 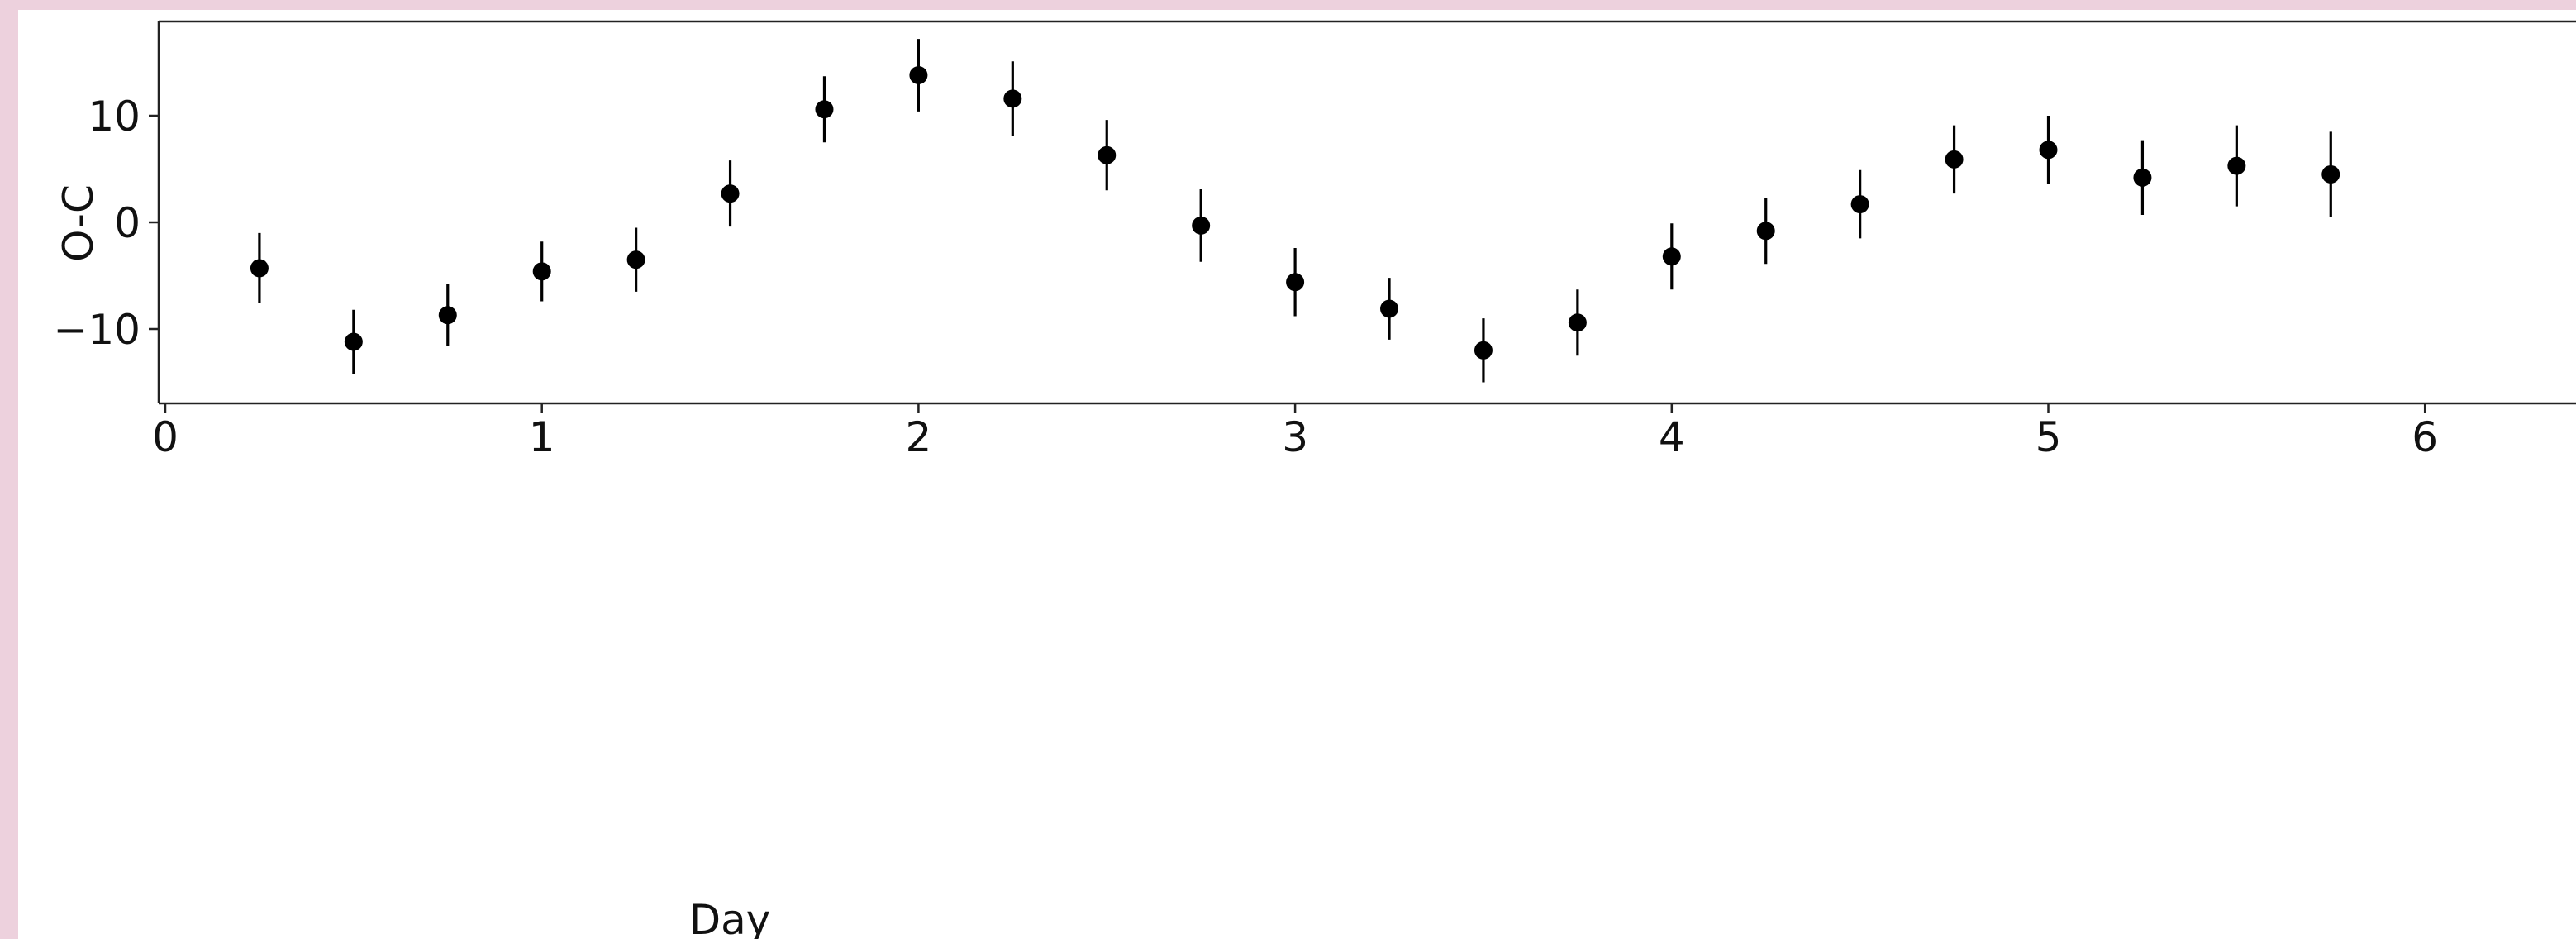 What do you see at coordinates (165, 437) in the screenshot?
I see `x-tick-label: 0` at bounding box center [165, 437].